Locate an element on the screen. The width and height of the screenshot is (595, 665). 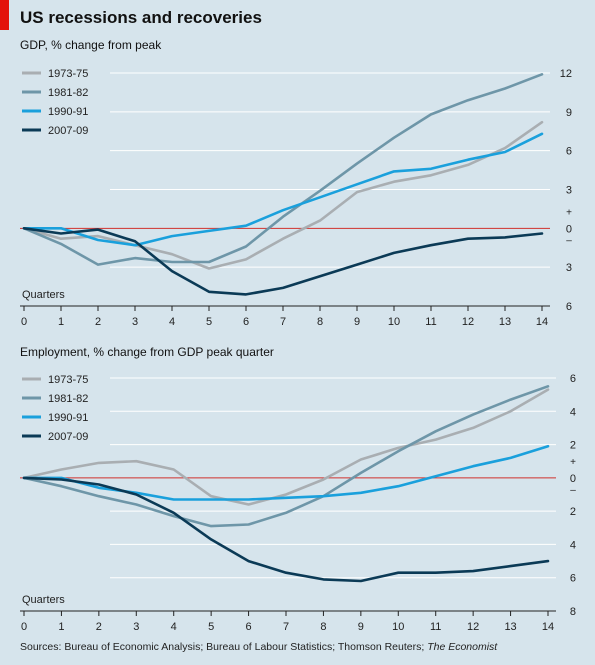
chart2-x-tick-label: 9 is located at coordinates (361, 627).